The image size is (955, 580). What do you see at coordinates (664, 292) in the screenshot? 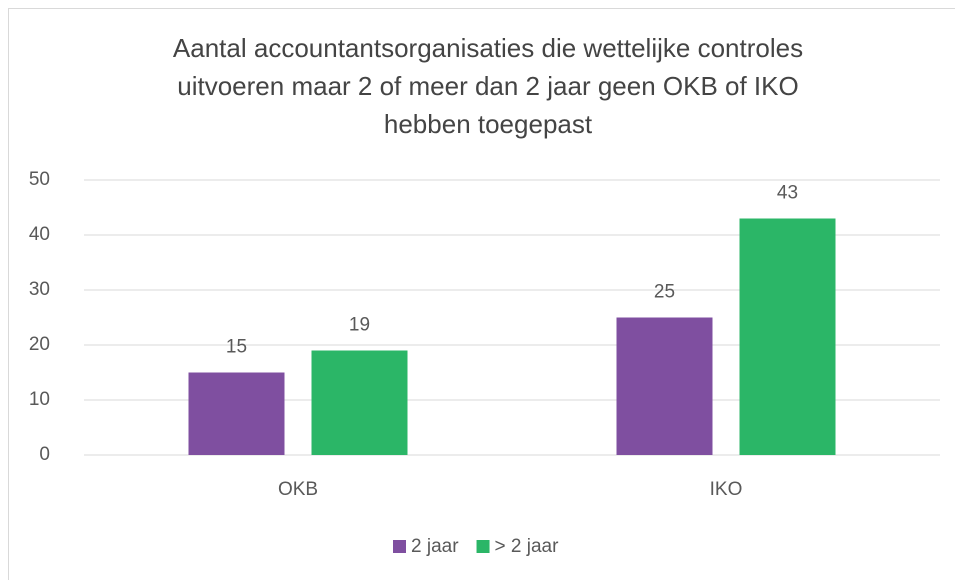
I see `data-label: 25` at bounding box center [664, 292].